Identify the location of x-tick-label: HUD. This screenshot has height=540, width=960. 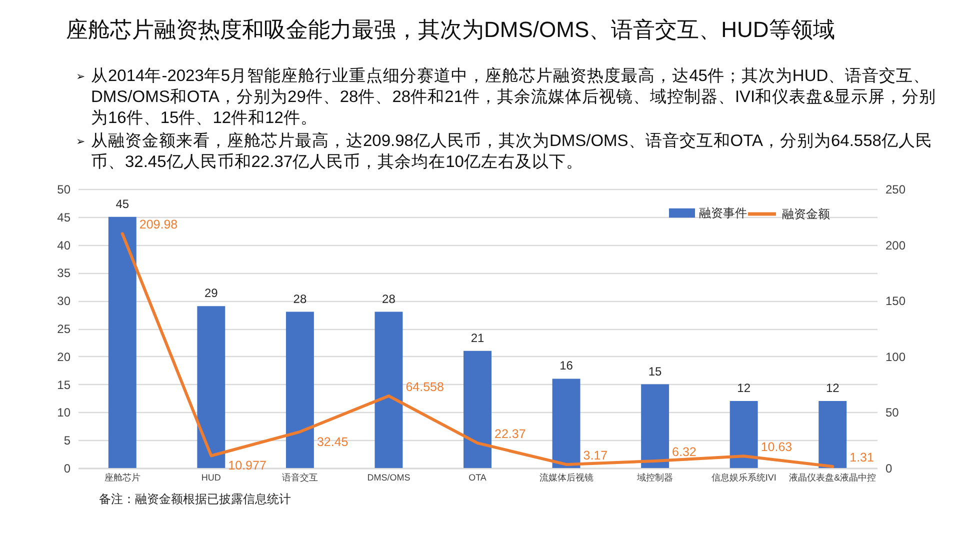
(211, 477).